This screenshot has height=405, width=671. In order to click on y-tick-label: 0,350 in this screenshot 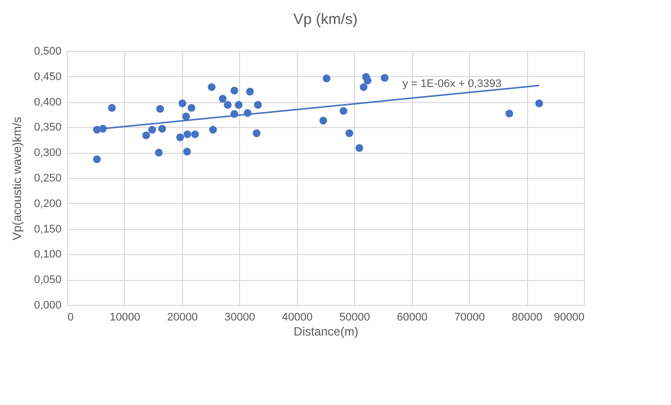, I will do `click(48, 128)`.